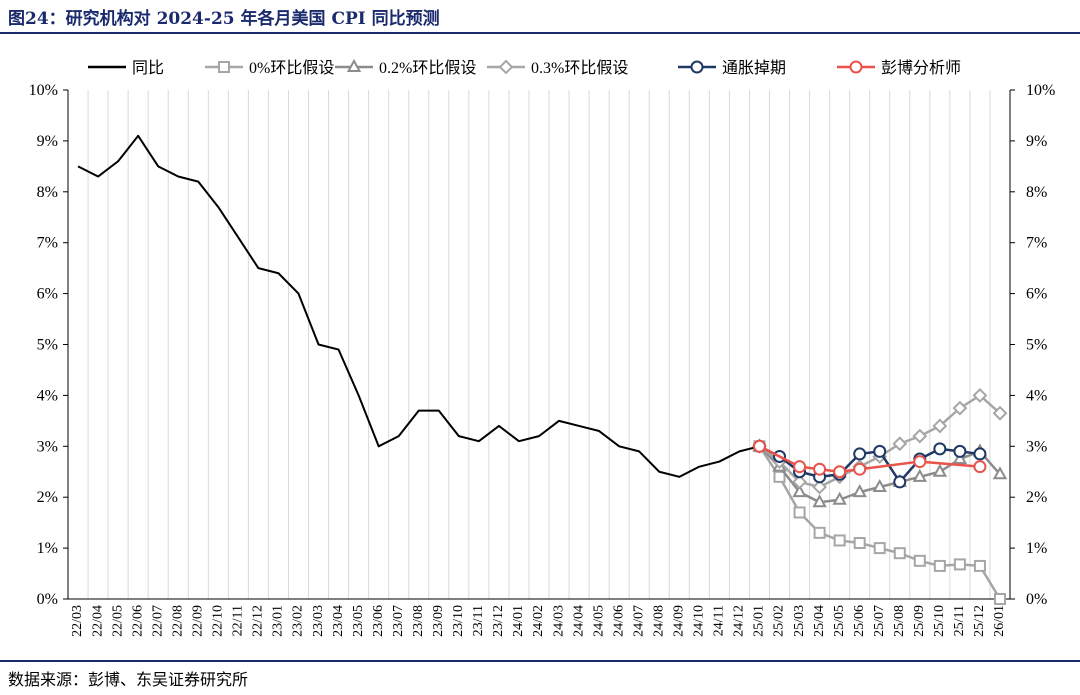  What do you see at coordinates (1036, 345) in the screenshot?
I see `y-tick-label-right: 5%` at bounding box center [1036, 345].